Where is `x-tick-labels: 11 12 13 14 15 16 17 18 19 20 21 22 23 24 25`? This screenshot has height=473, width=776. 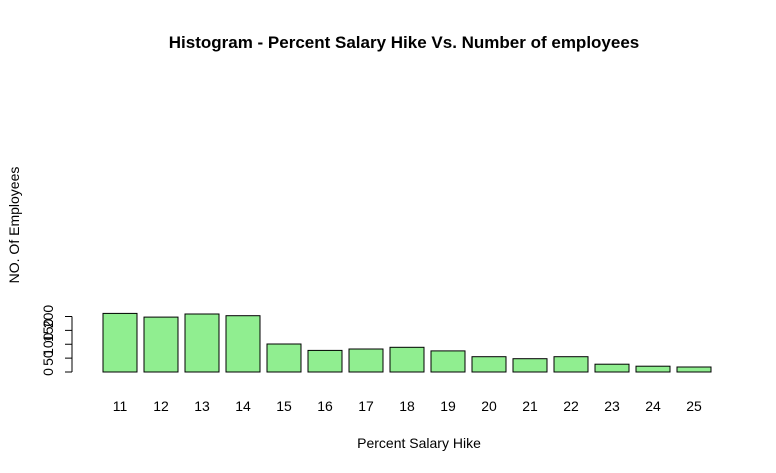 x-tick-labels: 11 12 13 14 15 16 17 18 19 20 21 22 23 24 25 is located at coordinates (407, 406).